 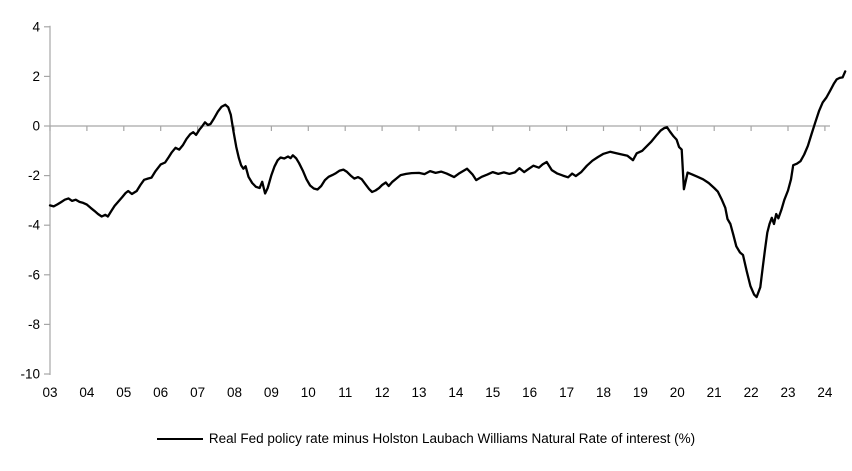 I want to click on y-tick-label: 4, so click(x=36, y=26).